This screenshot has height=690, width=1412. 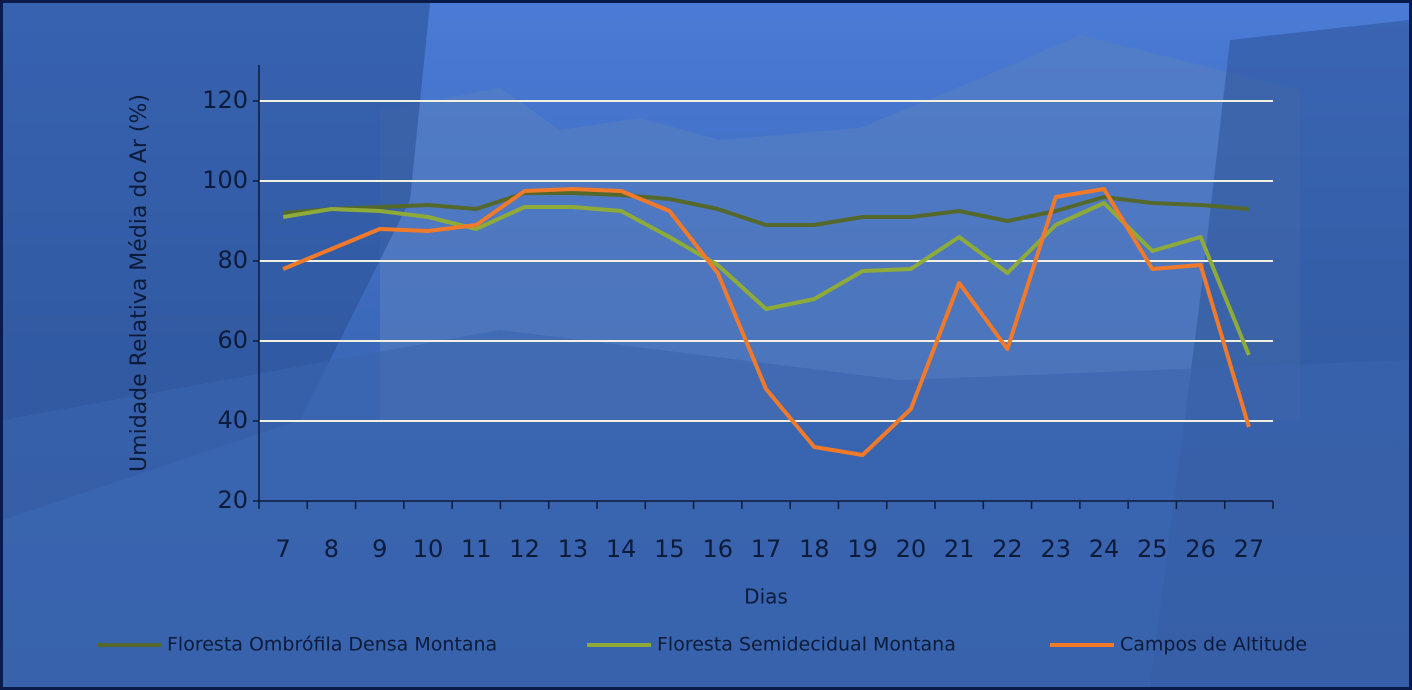 What do you see at coordinates (766, 209) in the screenshot?
I see `series-line` at bounding box center [766, 209].